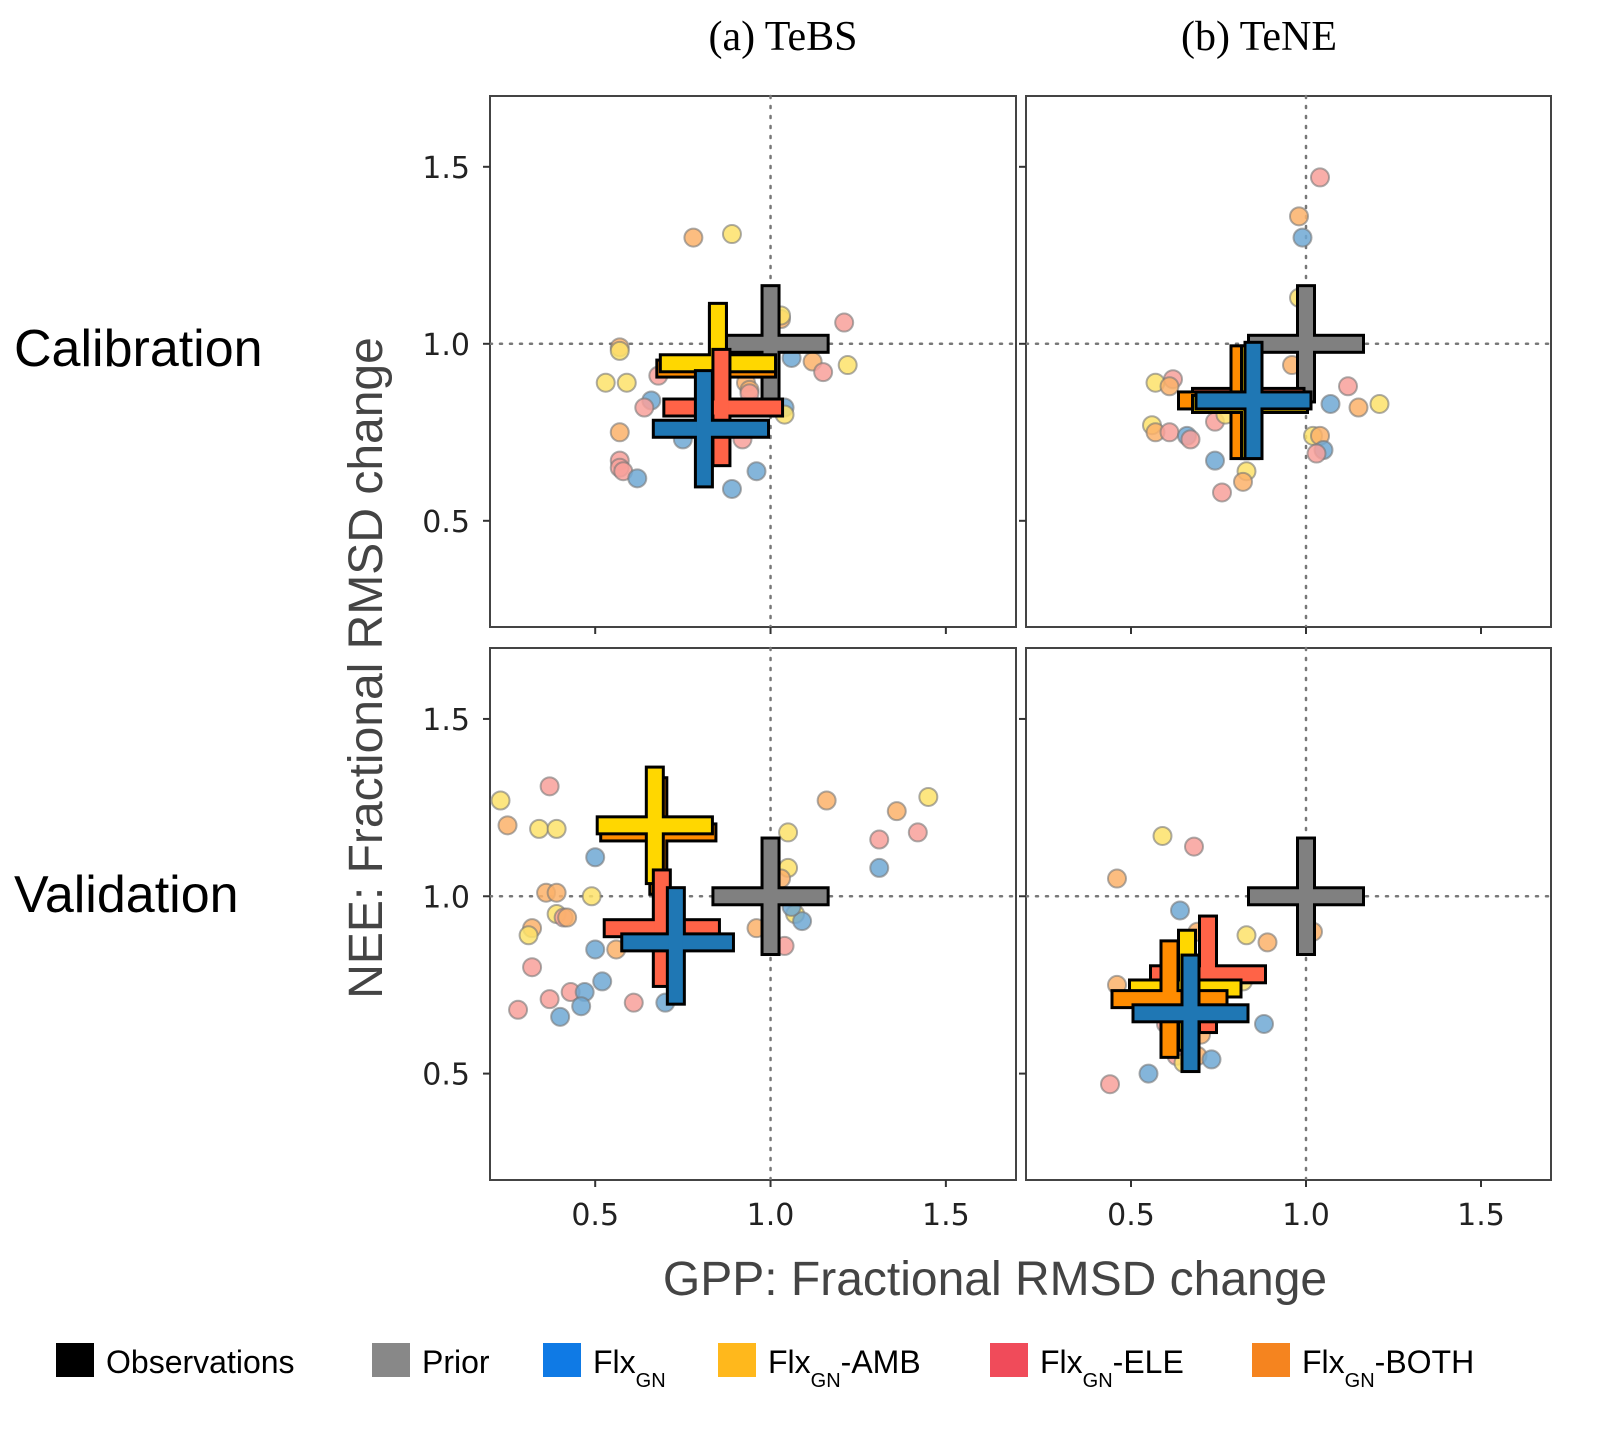  Describe the element at coordinates (200, 1362) in the screenshot. I see `legend-label: Observations` at that location.